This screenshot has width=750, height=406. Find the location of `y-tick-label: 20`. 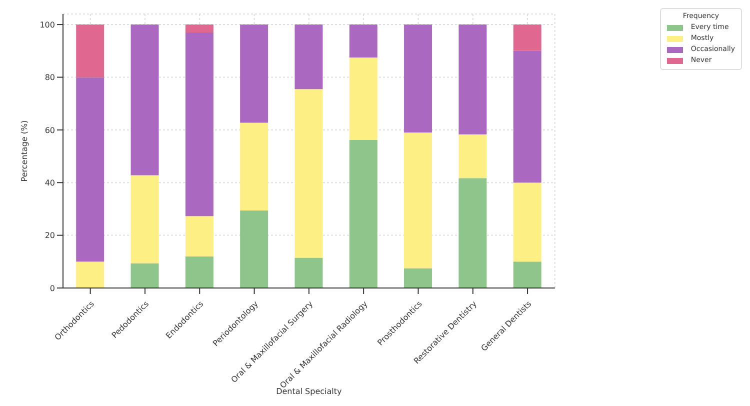

y-tick-label: 20 is located at coordinates (49, 235).